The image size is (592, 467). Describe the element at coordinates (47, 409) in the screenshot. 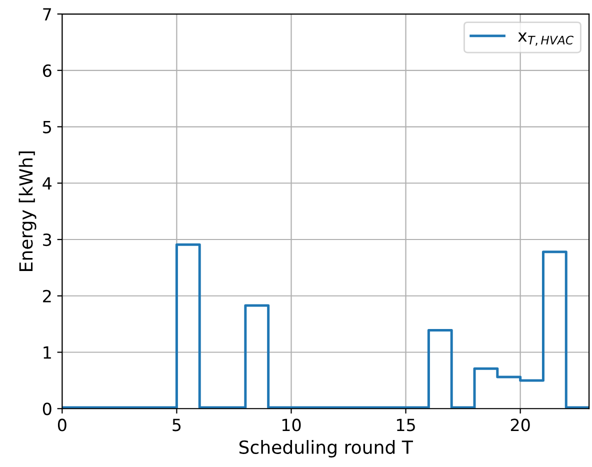

I see `y-tick-label: 0` at that location.